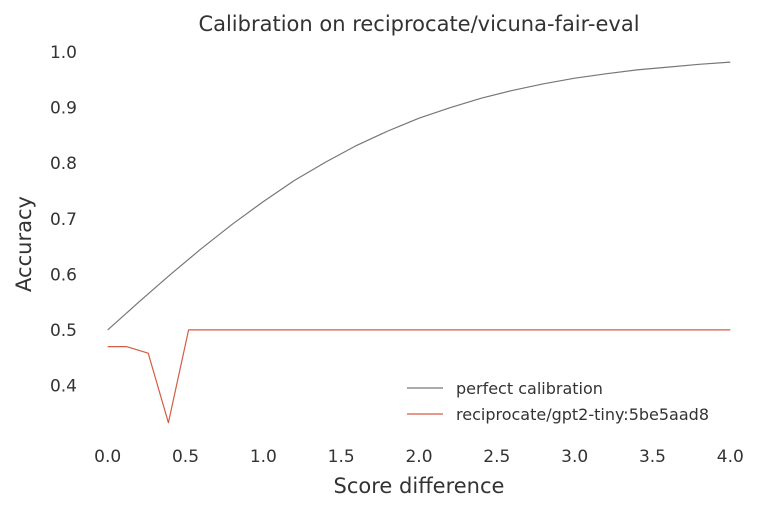 The width and height of the screenshot is (768, 512). I want to click on x-axis-ticks: 0.0 0.5 1.0 1.5 2.0 2.5 3.0 3.5 4.0, so click(419, 457).